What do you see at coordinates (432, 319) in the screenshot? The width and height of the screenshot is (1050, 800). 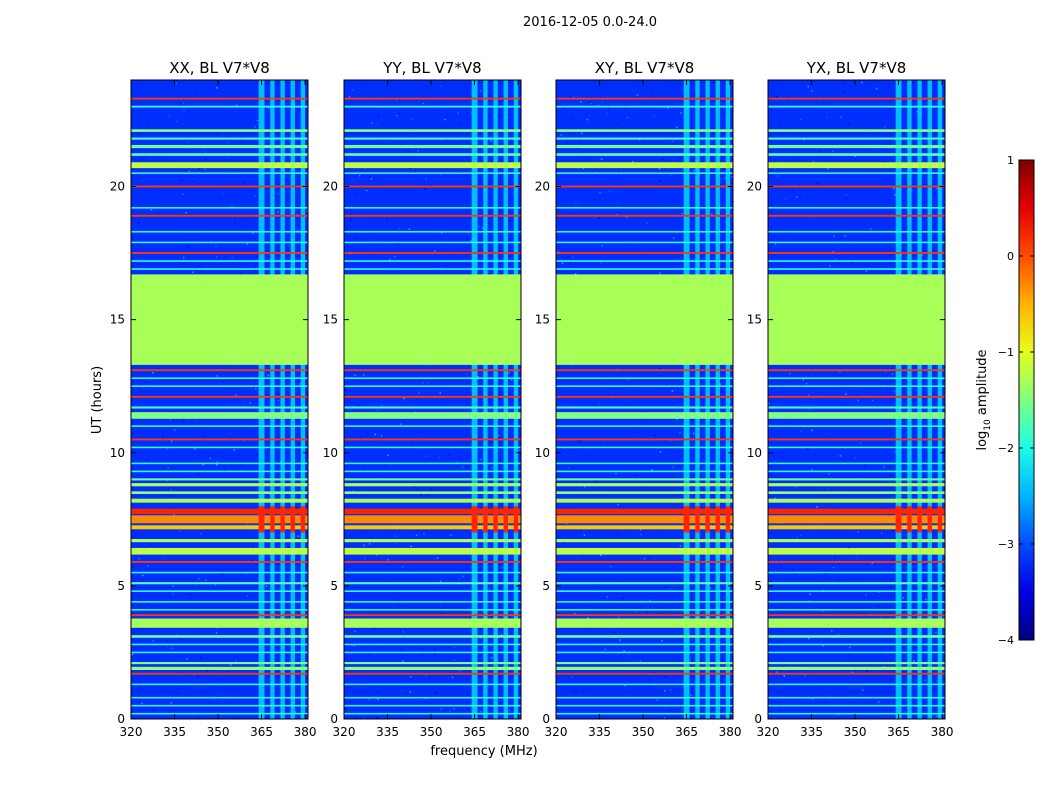 I see `flagged-block` at bounding box center [432, 319].